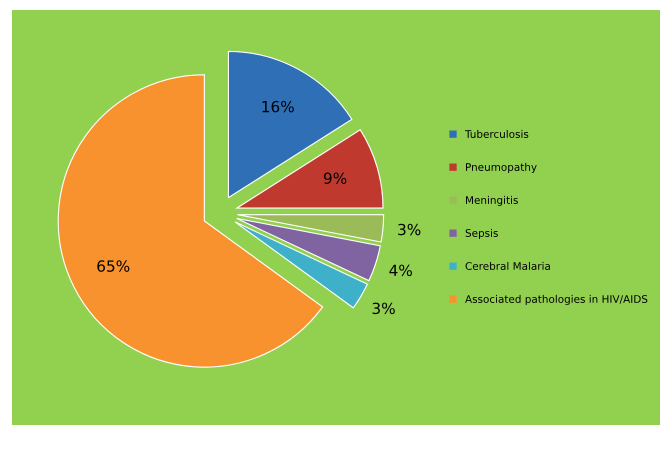 This screenshot has height=453, width=672. I want to click on legend-label: Meningitis, so click(492, 201).